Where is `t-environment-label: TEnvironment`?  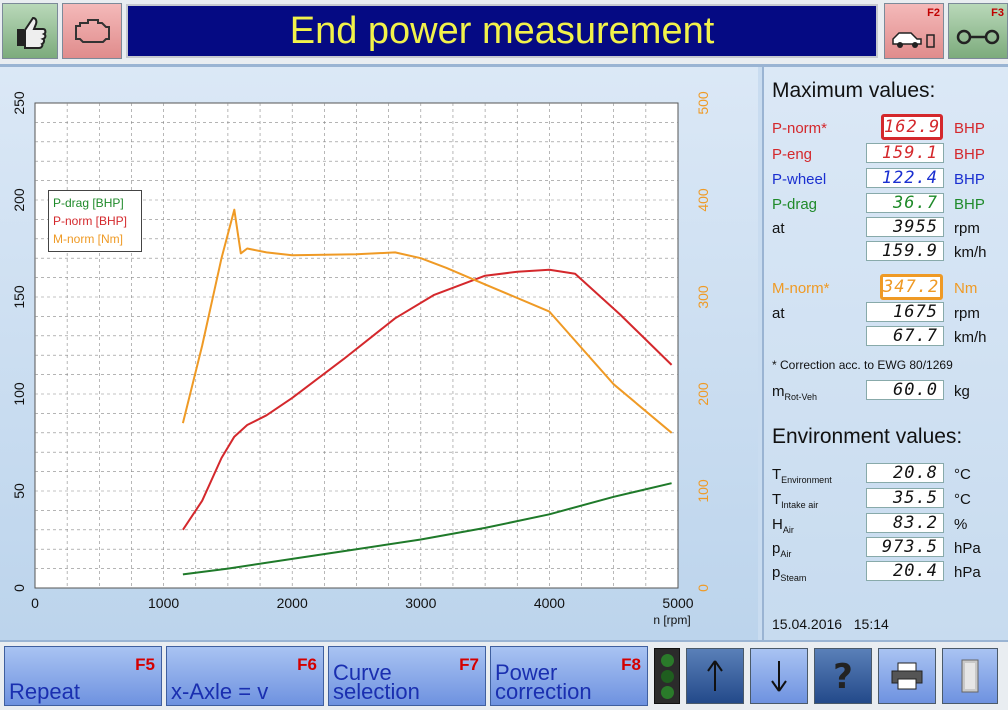
t-environment-label: TEnvironment is located at coordinates (802, 475).